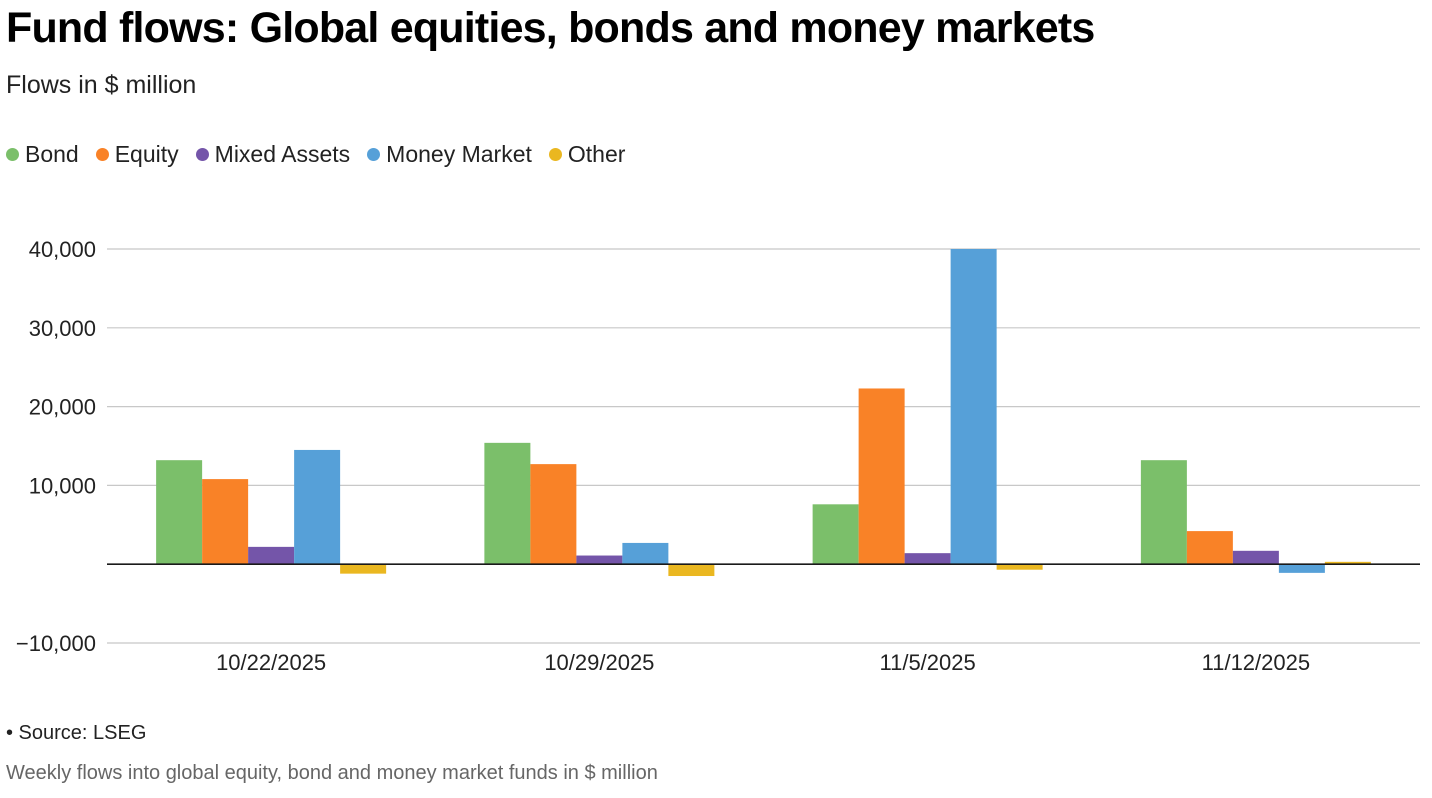  What do you see at coordinates (146, 154) in the screenshot?
I see `legend-label: Equity` at bounding box center [146, 154].